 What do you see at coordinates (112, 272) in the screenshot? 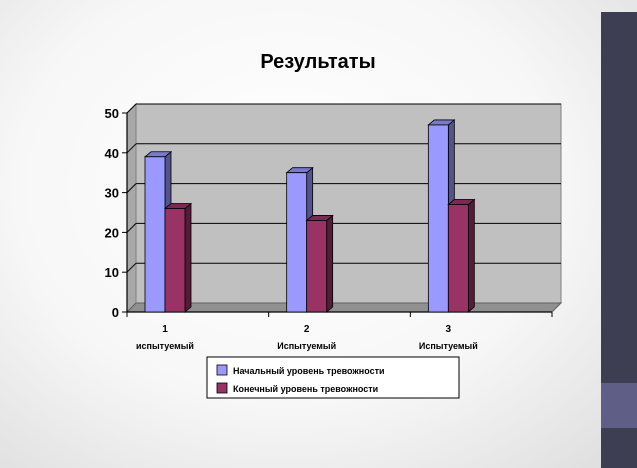
I see `y-tick-label: 10` at bounding box center [112, 272].